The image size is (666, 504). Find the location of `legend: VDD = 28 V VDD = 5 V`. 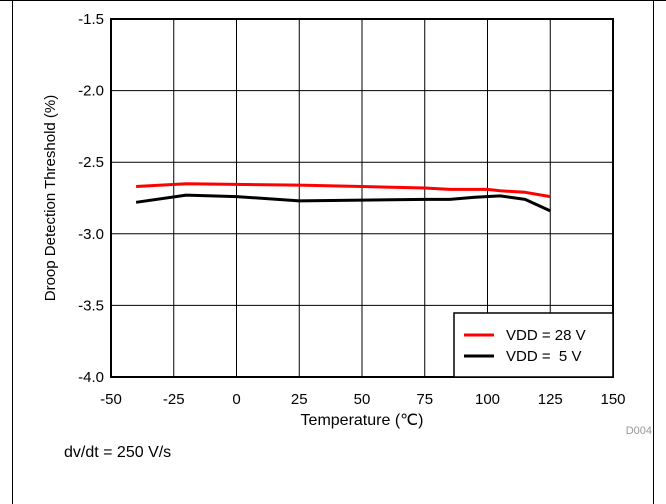

legend: VDD = 28 V VDD = 5 V is located at coordinates (533, 345).